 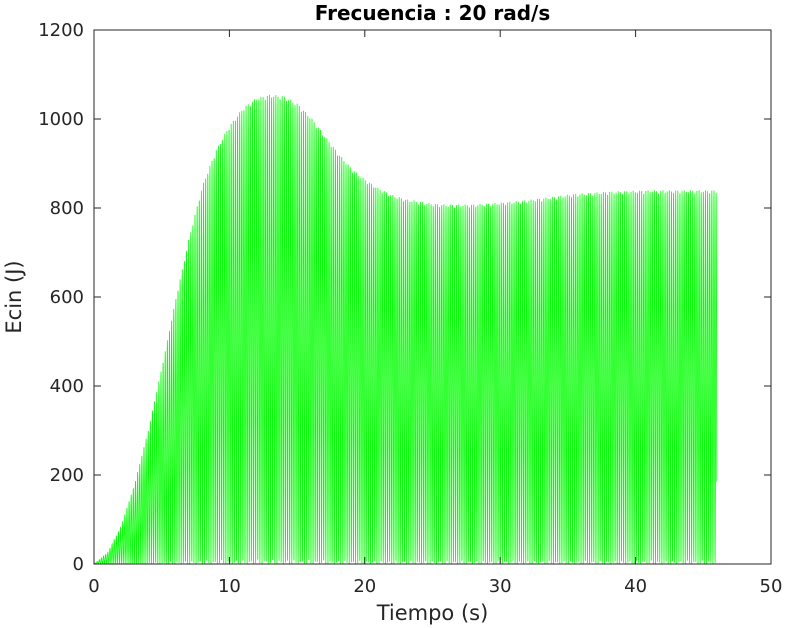 I want to click on y-tick-label: 800, so click(x=67, y=208).